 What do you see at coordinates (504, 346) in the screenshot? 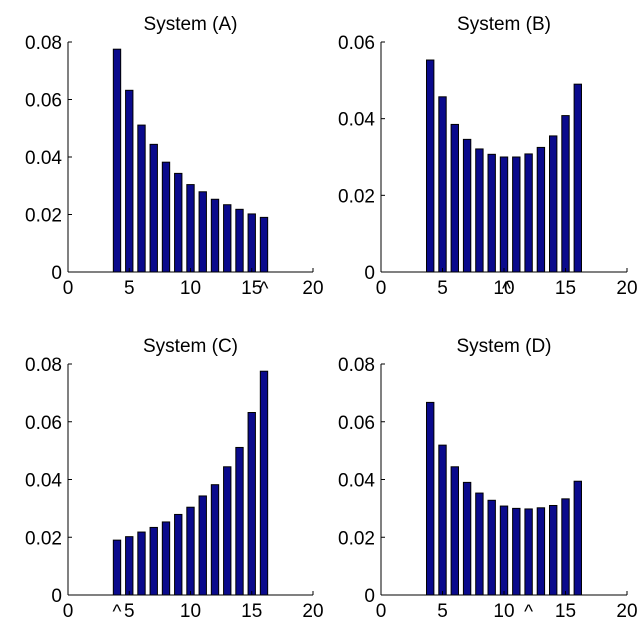
I see `subplot-title: System (D)` at bounding box center [504, 346].